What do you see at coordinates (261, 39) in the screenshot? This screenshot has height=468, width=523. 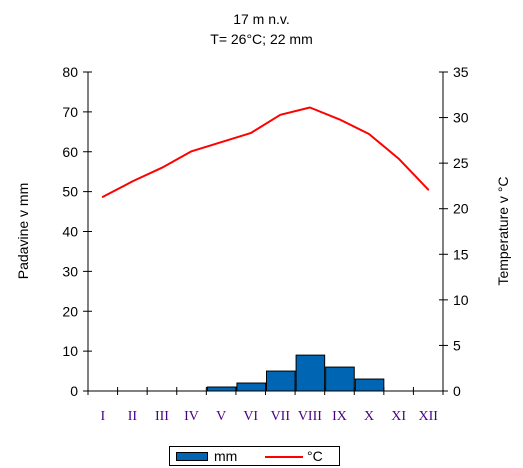 I see `chart-subtitle: T= 26°C; 22 mm` at bounding box center [261, 39].